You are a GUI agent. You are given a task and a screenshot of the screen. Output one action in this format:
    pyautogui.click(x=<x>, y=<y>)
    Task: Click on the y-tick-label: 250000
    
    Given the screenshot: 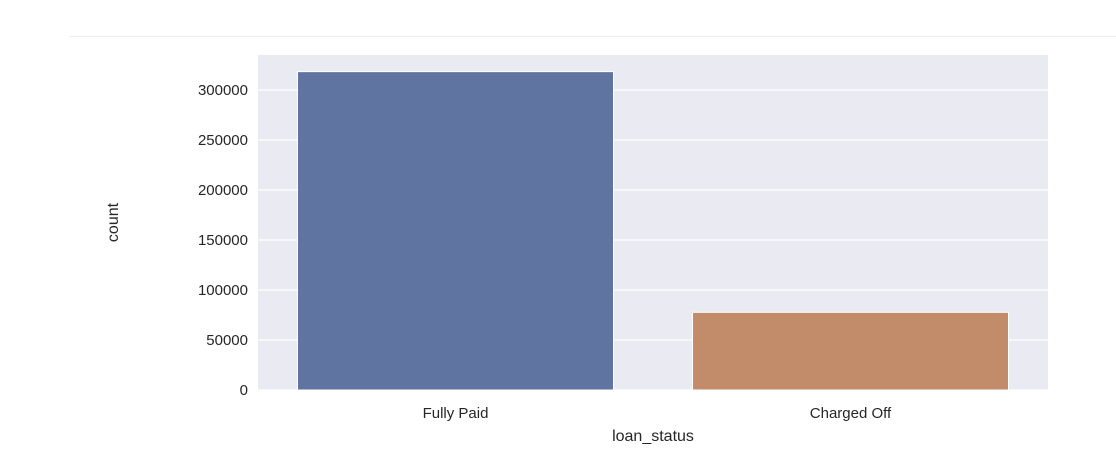 What is the action you would take?
    pyautogui.click(x=223, y=140)
    